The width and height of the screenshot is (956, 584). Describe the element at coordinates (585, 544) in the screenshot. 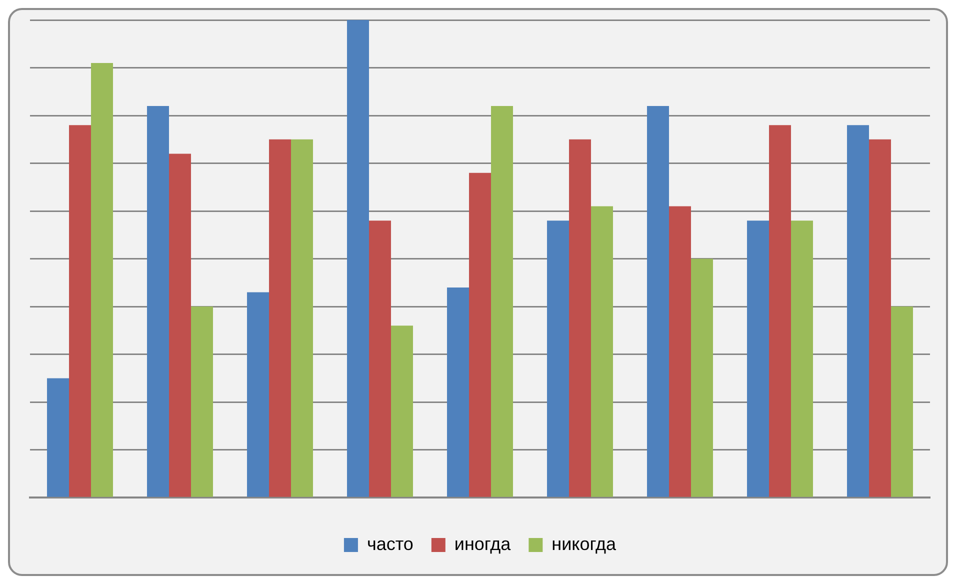

I see `legend-label: никогда` at that location.